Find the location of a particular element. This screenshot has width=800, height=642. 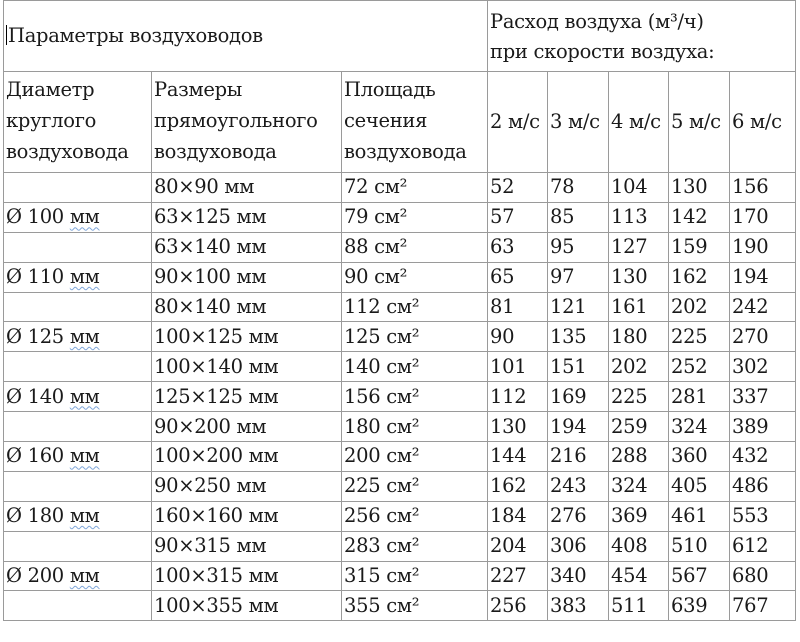

cell-flow-speed-4: 259 is located at coordinates (638, 427).